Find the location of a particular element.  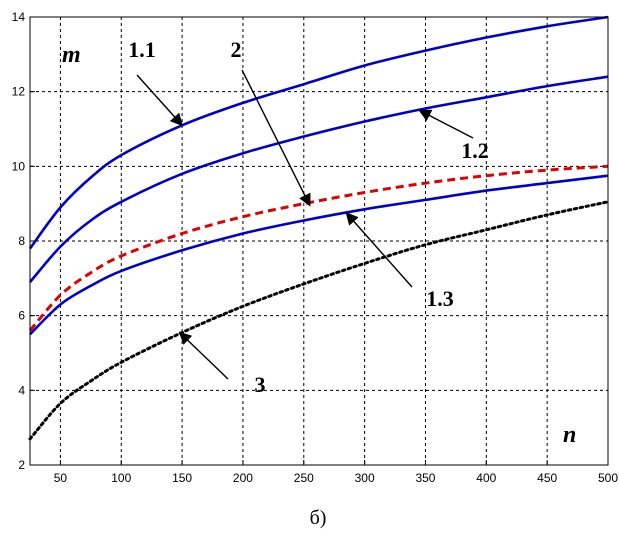

annotation-label-1-1: 1.1 is located at coordinates (142, 49).